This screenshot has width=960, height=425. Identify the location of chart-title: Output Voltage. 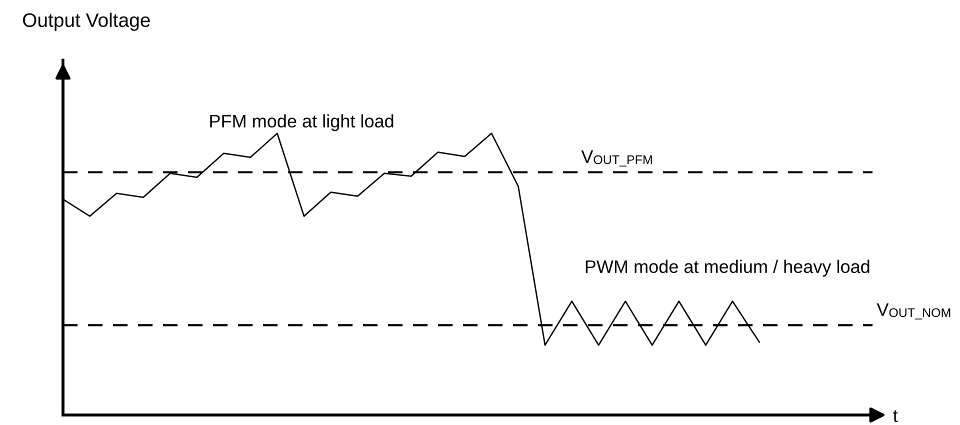
(86, 21).